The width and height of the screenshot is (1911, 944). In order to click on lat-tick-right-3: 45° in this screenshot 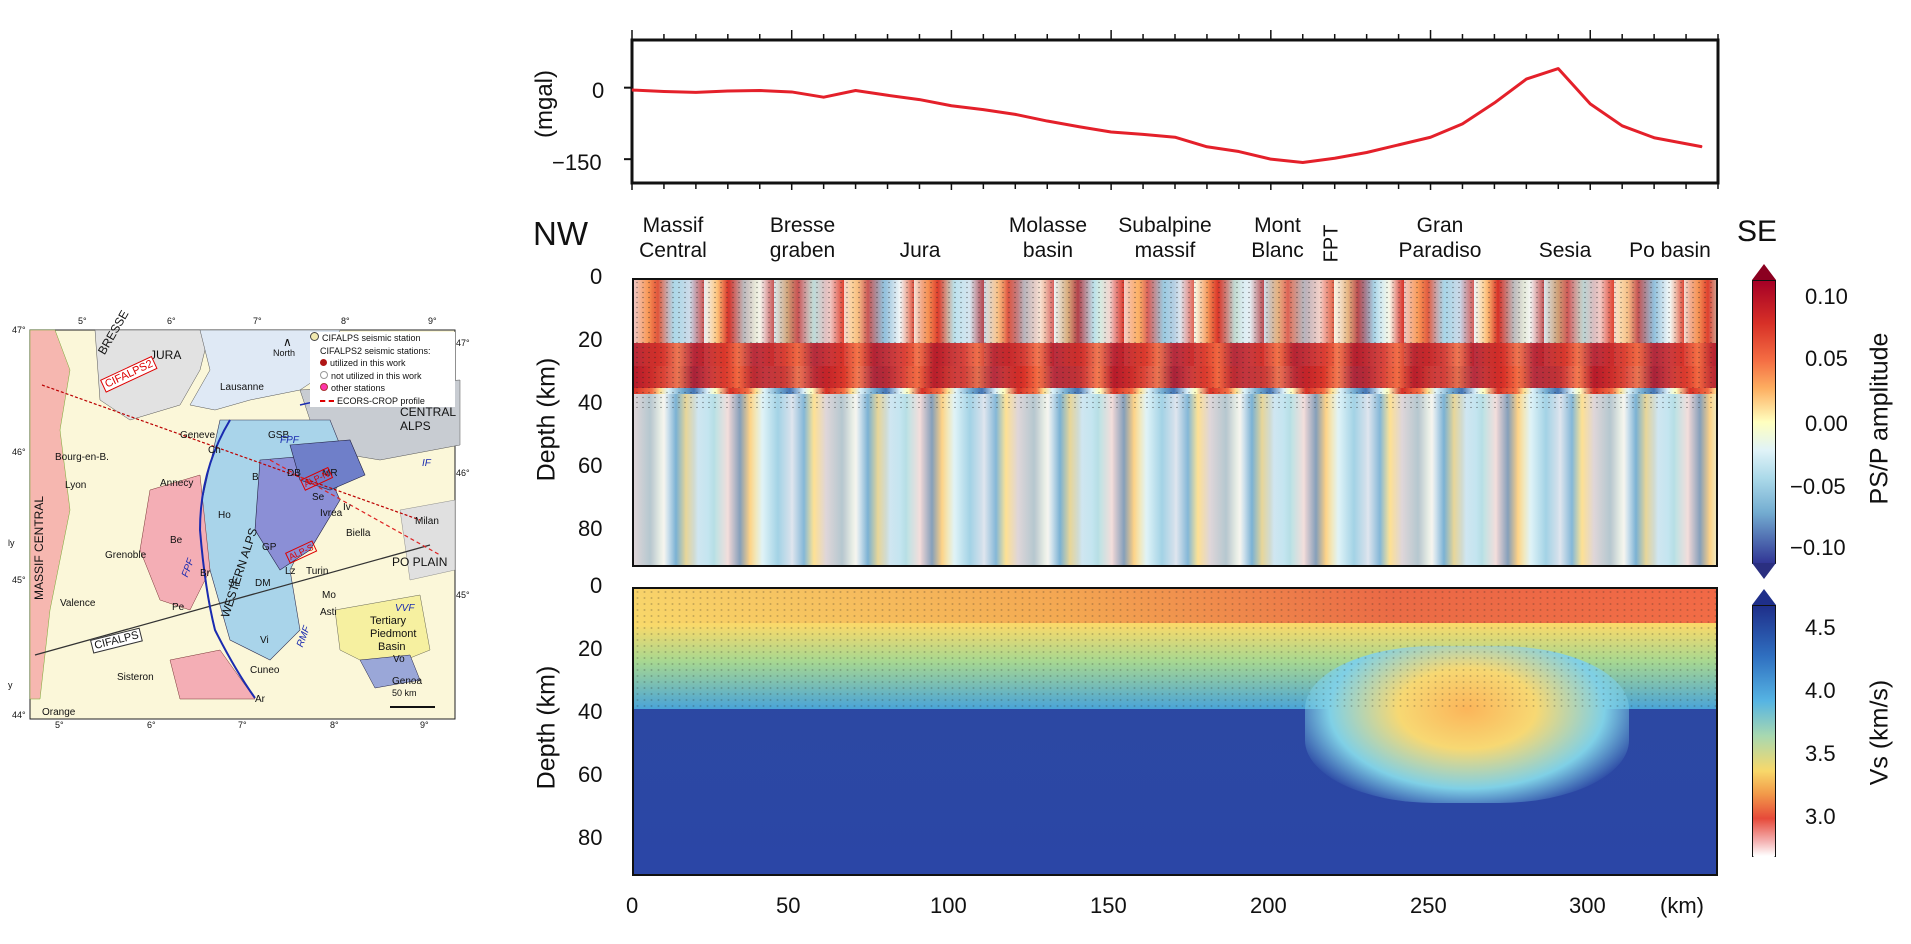, I will do `click(463, 595)`.